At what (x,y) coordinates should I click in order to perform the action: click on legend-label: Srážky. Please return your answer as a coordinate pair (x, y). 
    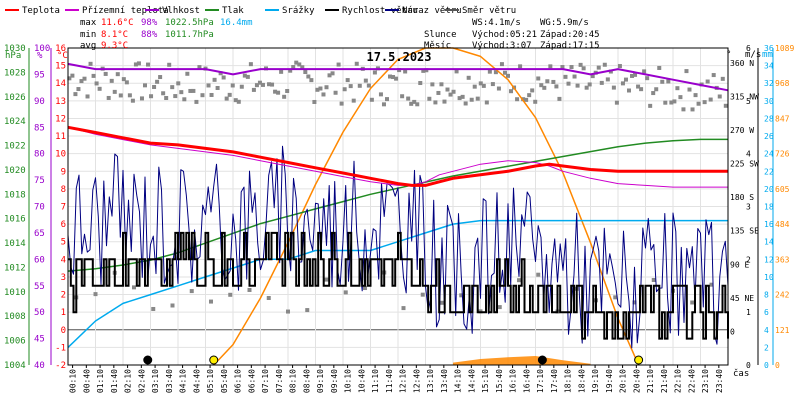
    Looking at the image, I should click on (298, 11).